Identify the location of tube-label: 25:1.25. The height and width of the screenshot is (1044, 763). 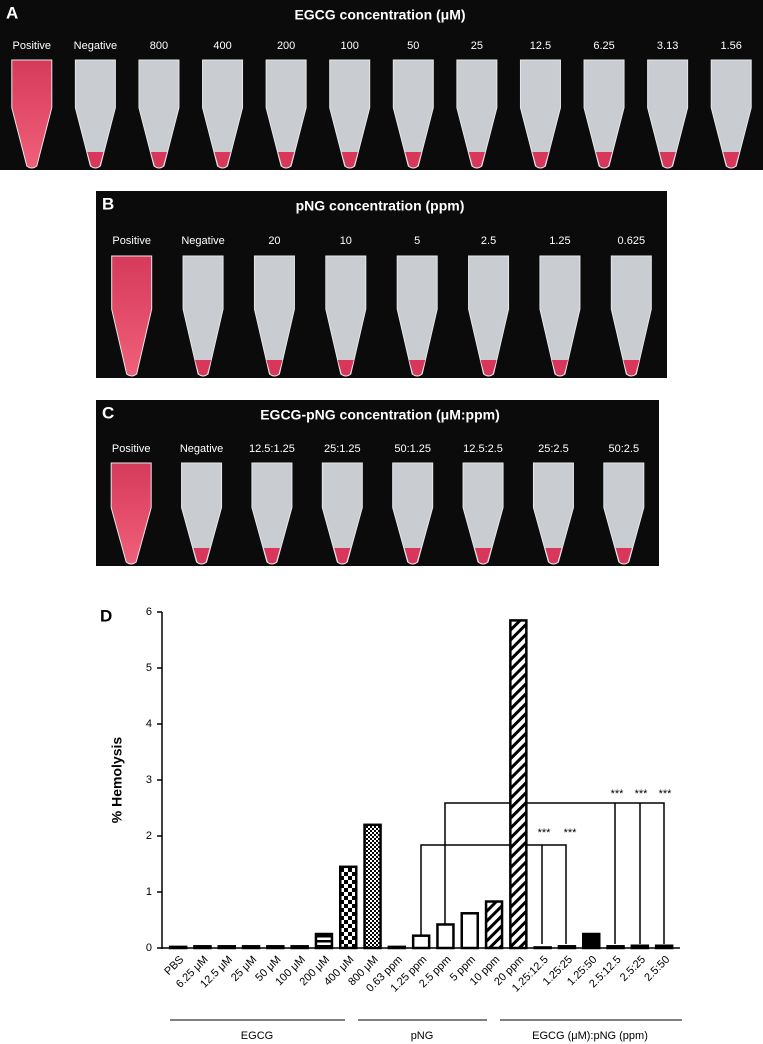
(342, 449).